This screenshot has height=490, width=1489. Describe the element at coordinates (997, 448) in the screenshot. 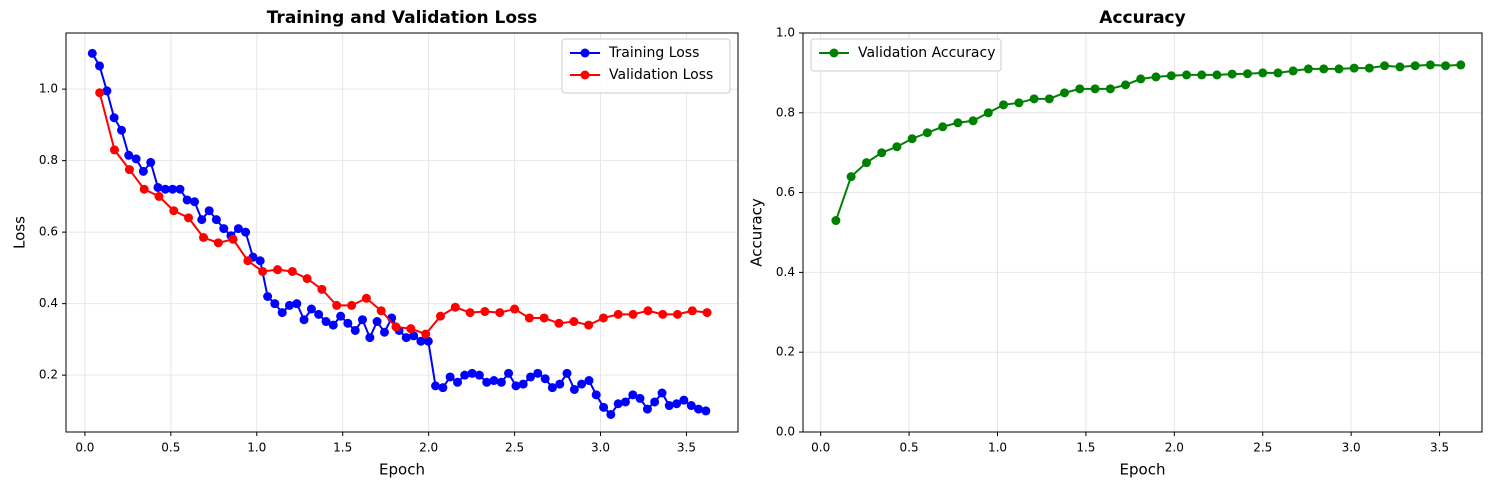

I see `x-tick-label: 1.0` at that location.